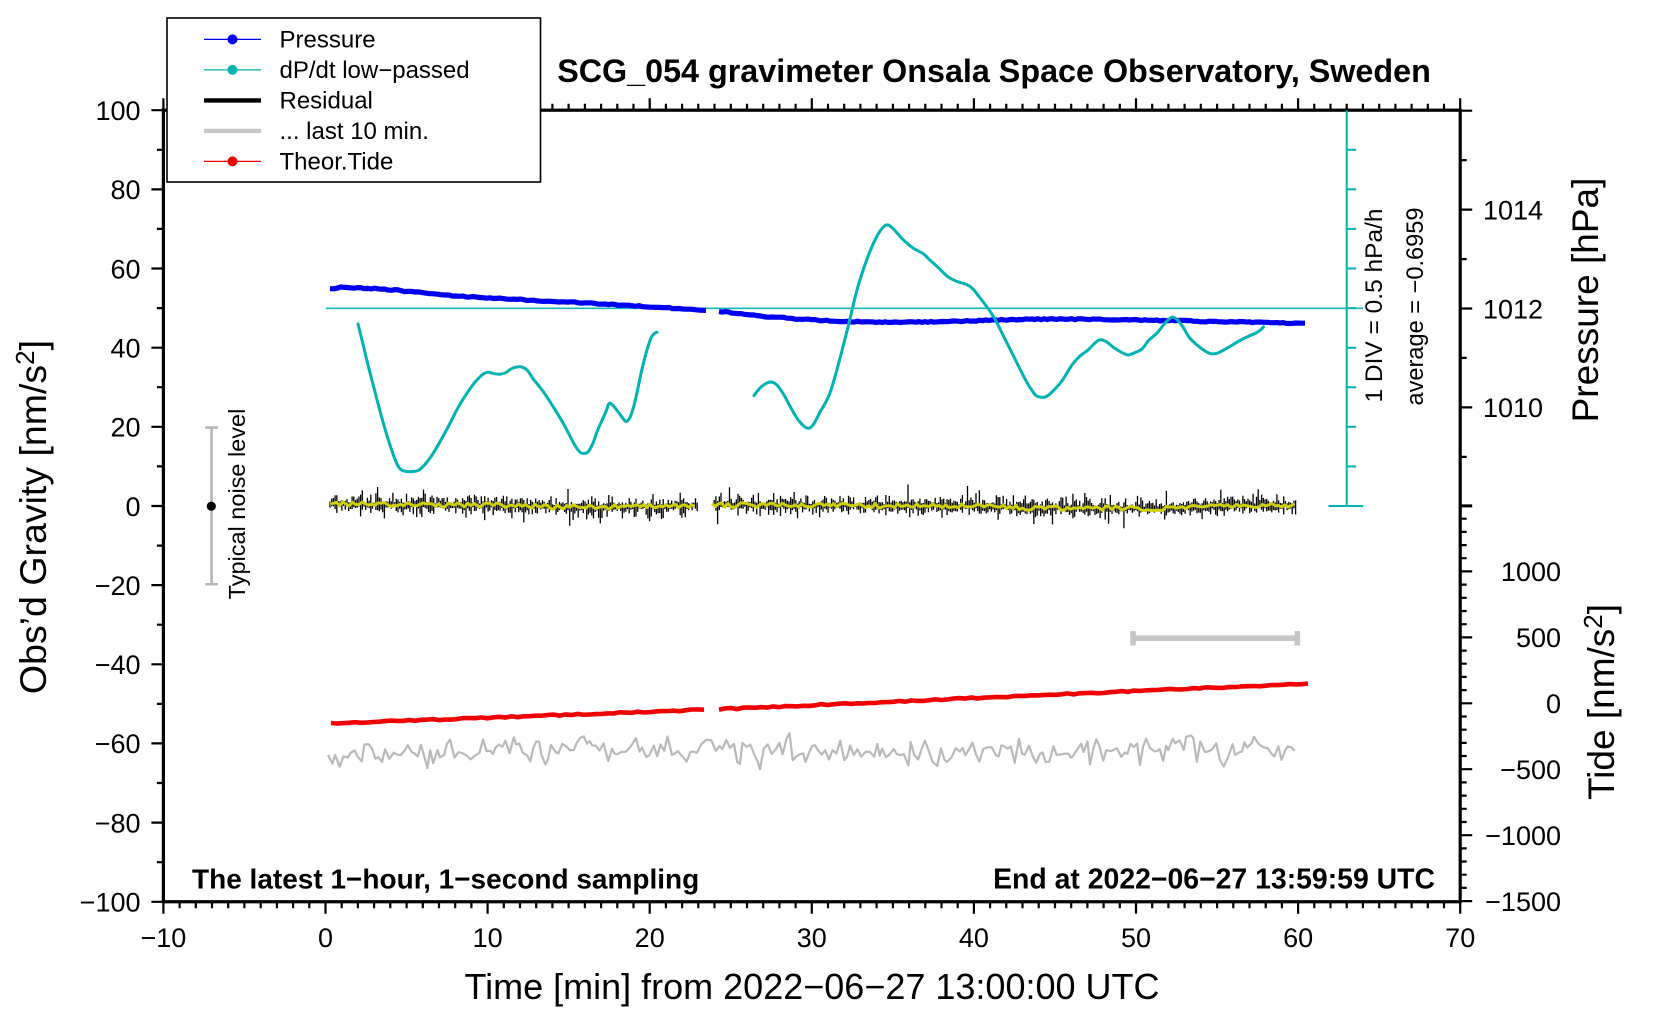 This screenshot has height=1020, width=1660. Describe the element at coordinates (110, 903) in the screenshot. I see `svg-text: −100` at that location.